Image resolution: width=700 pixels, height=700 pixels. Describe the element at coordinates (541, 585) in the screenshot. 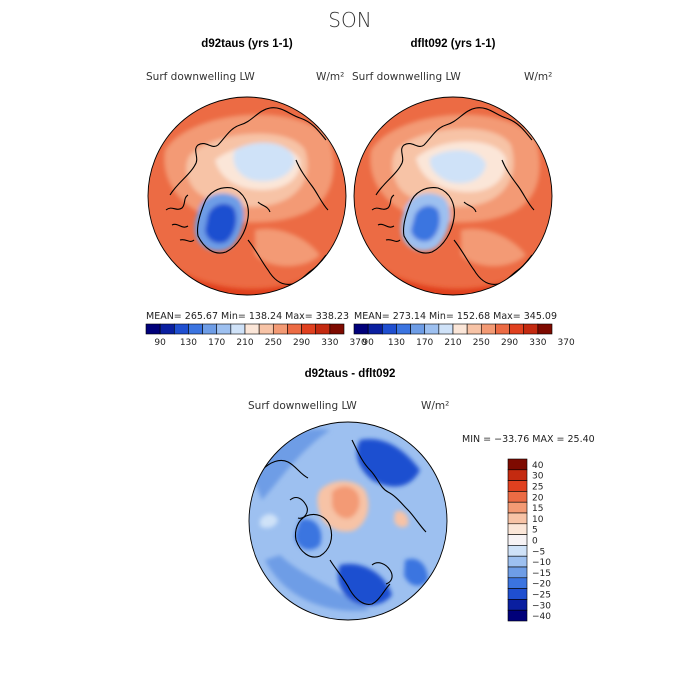

I see `colorbar-tick-label: −20` at that location.